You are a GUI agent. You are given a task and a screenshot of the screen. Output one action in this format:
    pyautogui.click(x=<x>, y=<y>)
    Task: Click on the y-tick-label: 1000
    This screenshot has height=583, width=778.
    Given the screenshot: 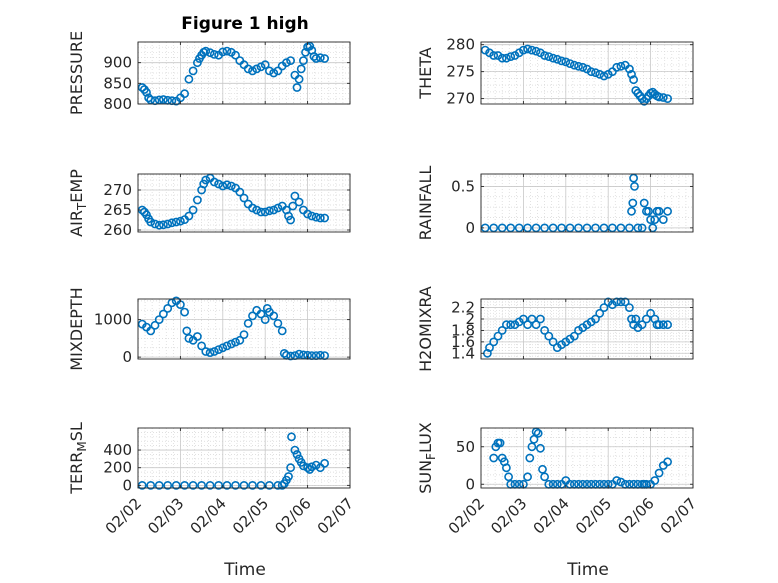 What is the action you would take?
    pyautogui.click(x=113, y=320)
    